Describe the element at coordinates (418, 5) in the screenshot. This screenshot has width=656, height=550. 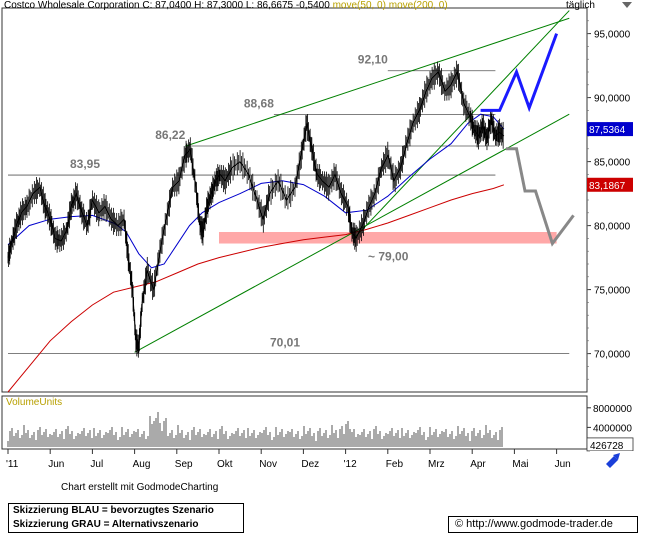
I see `ma200-label: move(200, 0)` at that location.